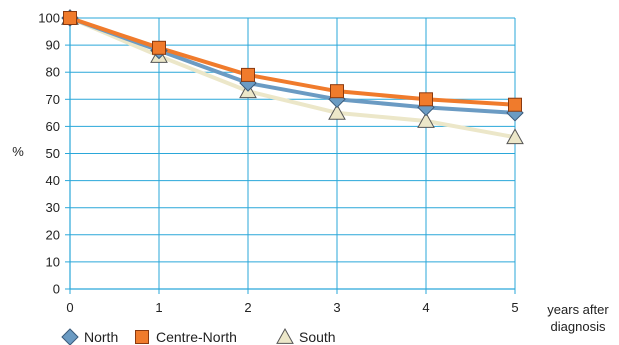  What do you see at coordinates (49, 18) in the screenshot?
I see `y-tick-label: 100` at bounding box center [49, 18].